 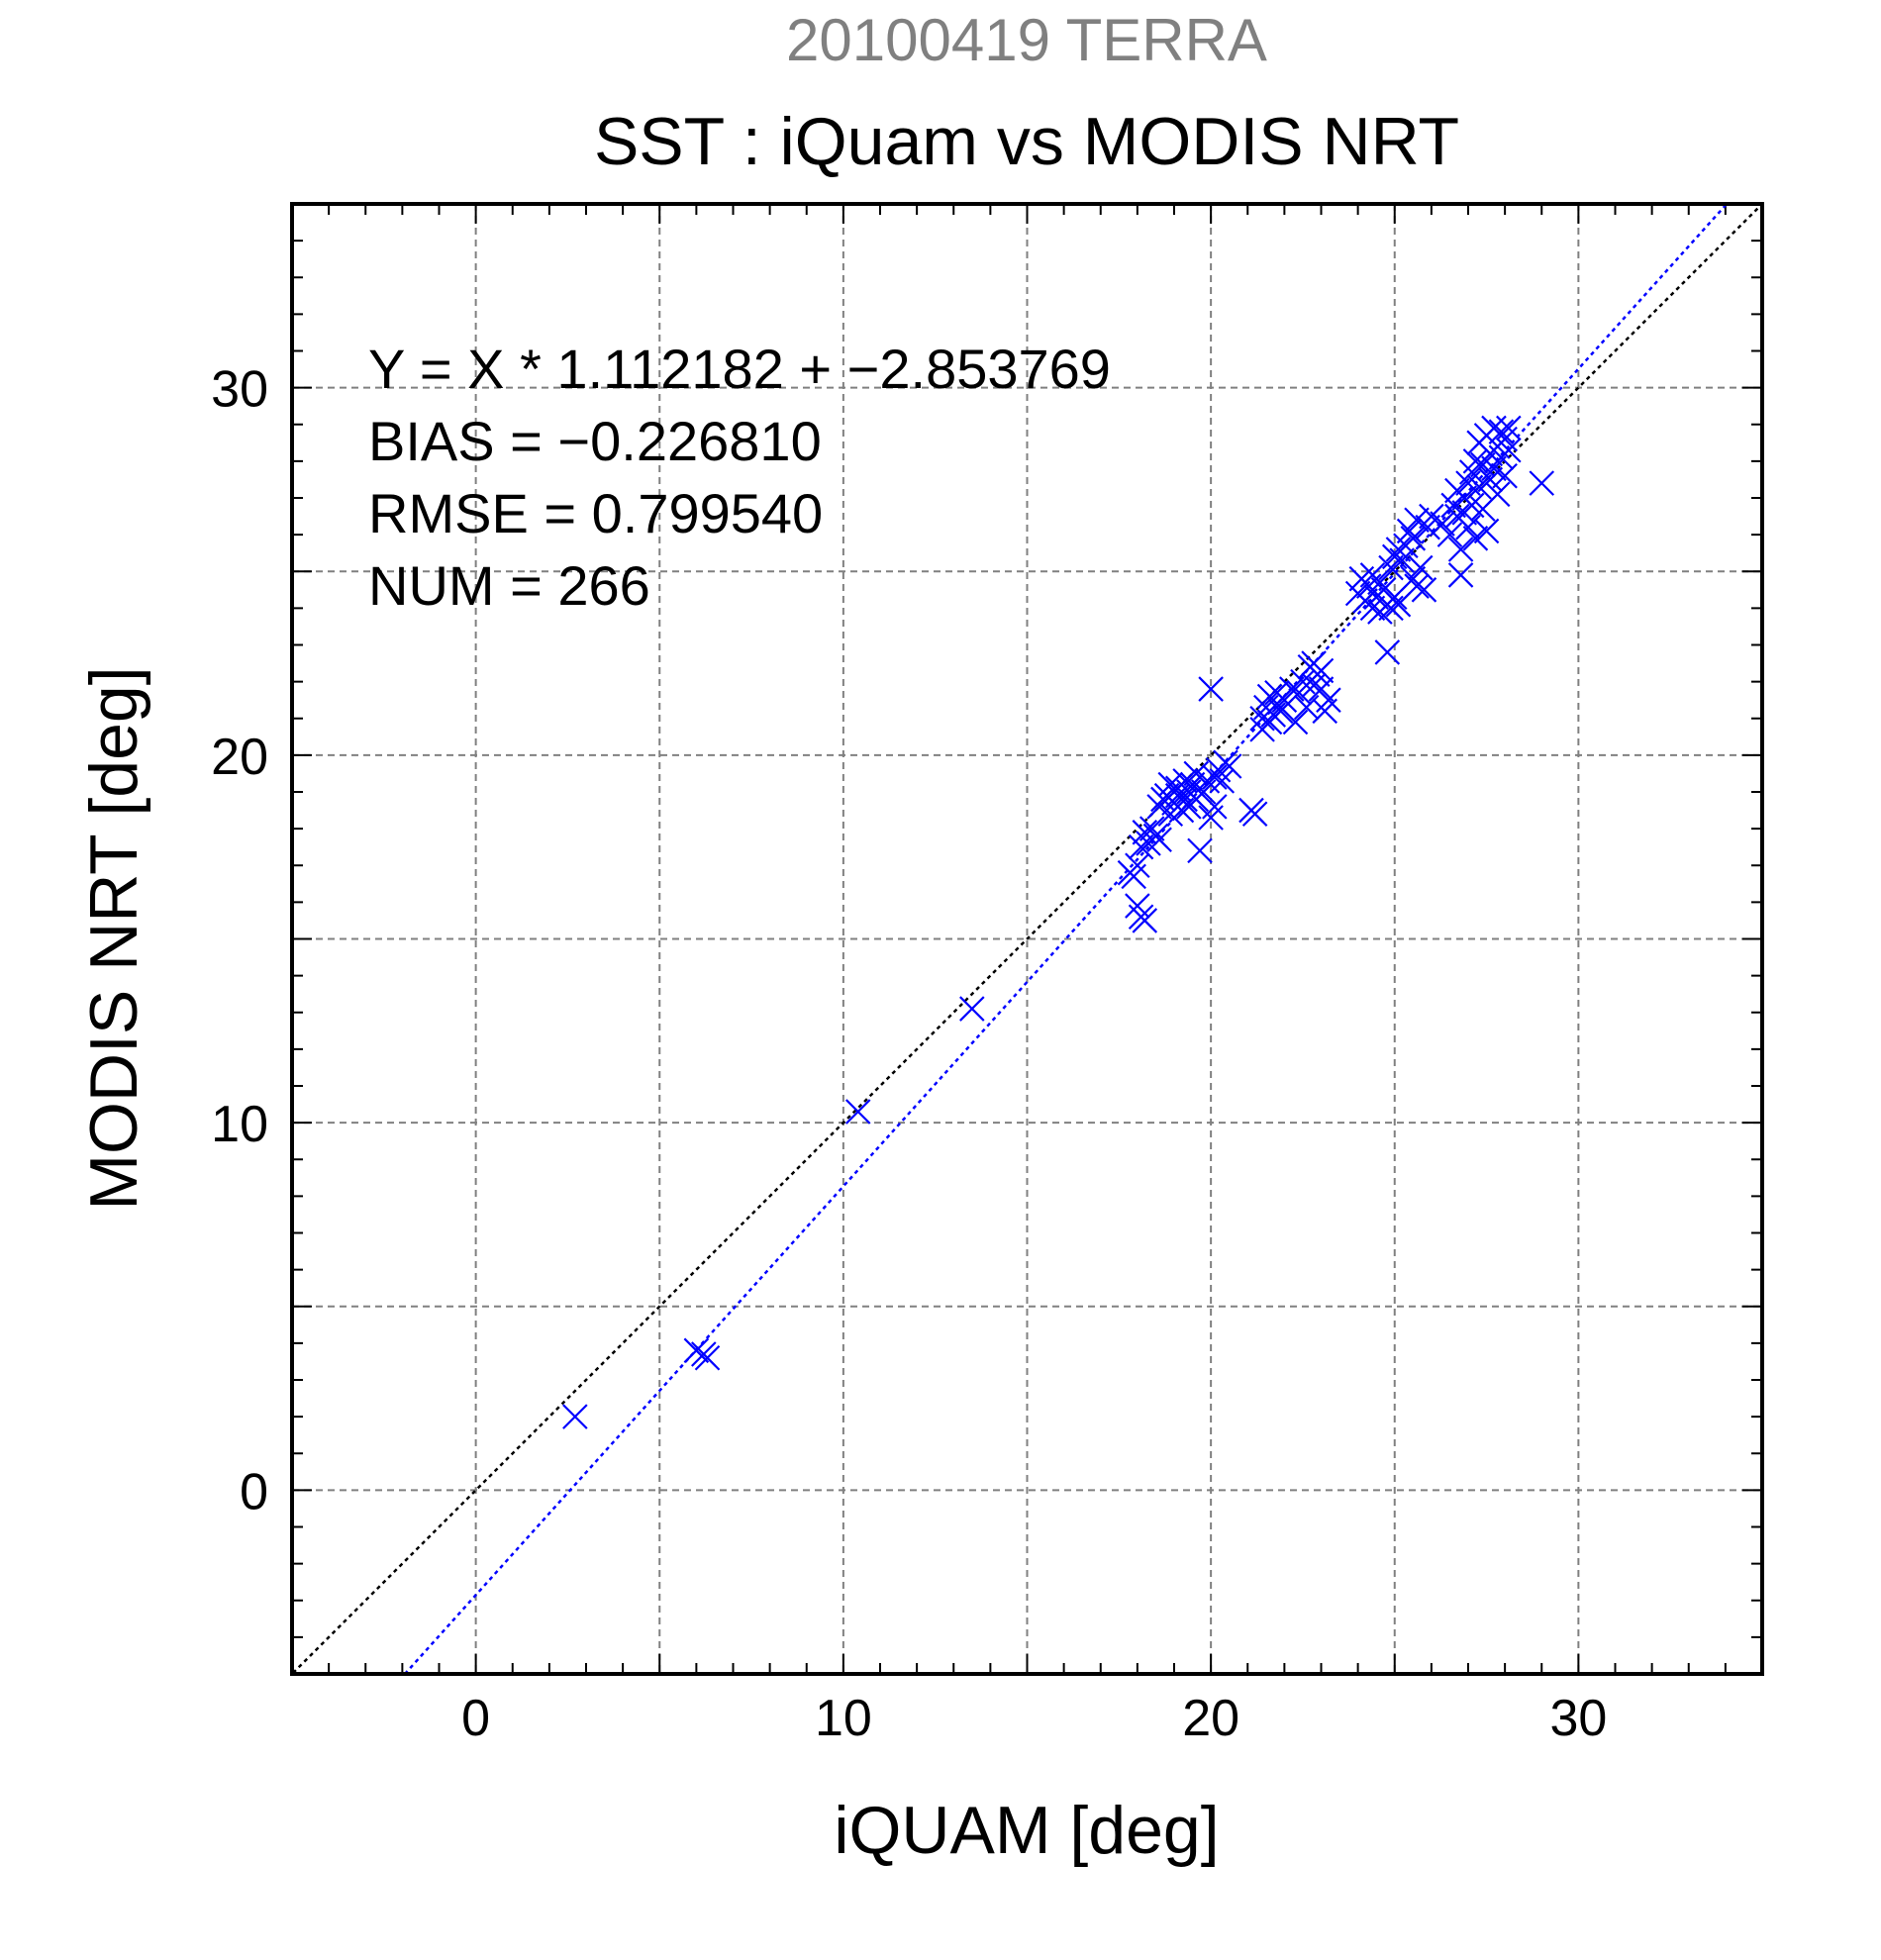 What do you see at coordinates (1026, 141) in the screenshot?
I see `chart-title: SST : iQuam vs MODIS NRT` at bounding box center [1026, 141].